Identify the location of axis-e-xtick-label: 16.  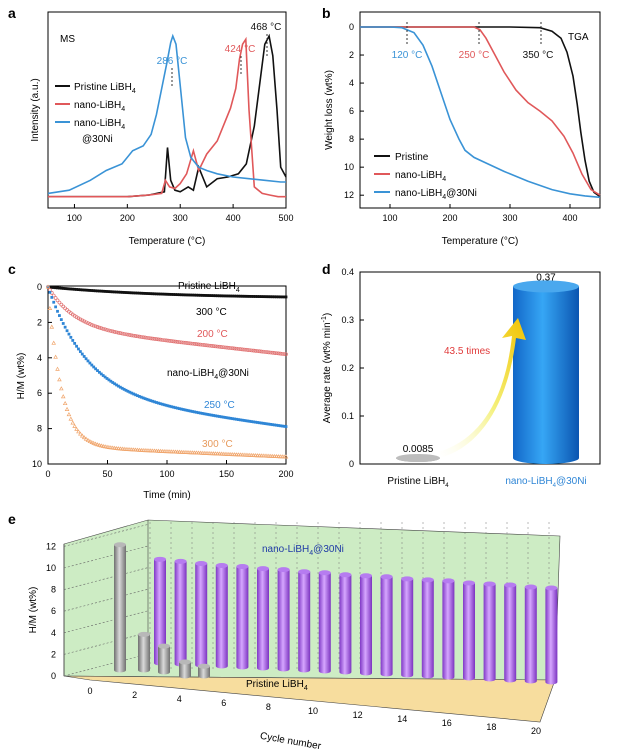
(447, 723).